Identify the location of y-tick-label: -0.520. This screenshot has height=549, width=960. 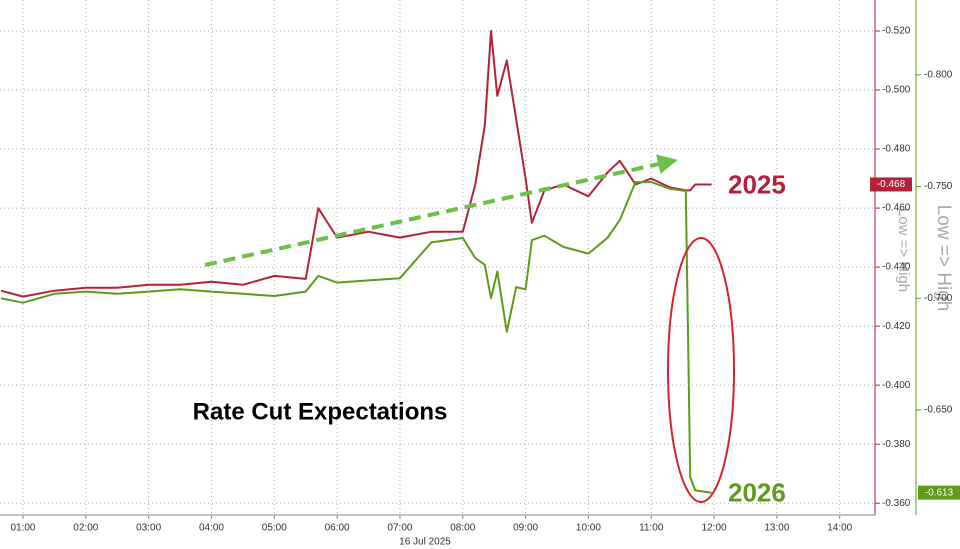
(896, 31).